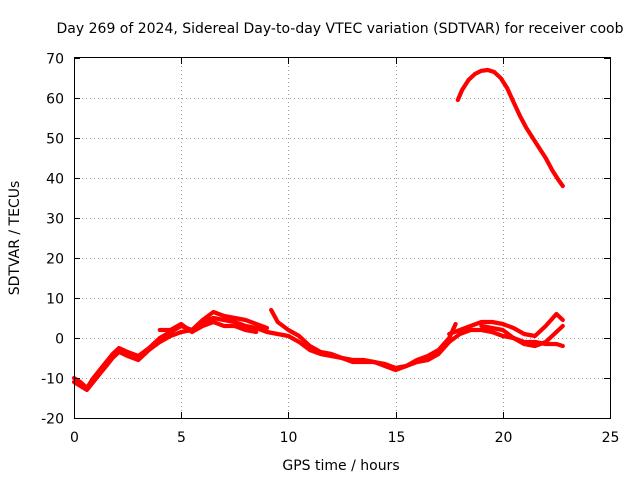  I want to click on y-tick-label: 50, so click(55, 140).